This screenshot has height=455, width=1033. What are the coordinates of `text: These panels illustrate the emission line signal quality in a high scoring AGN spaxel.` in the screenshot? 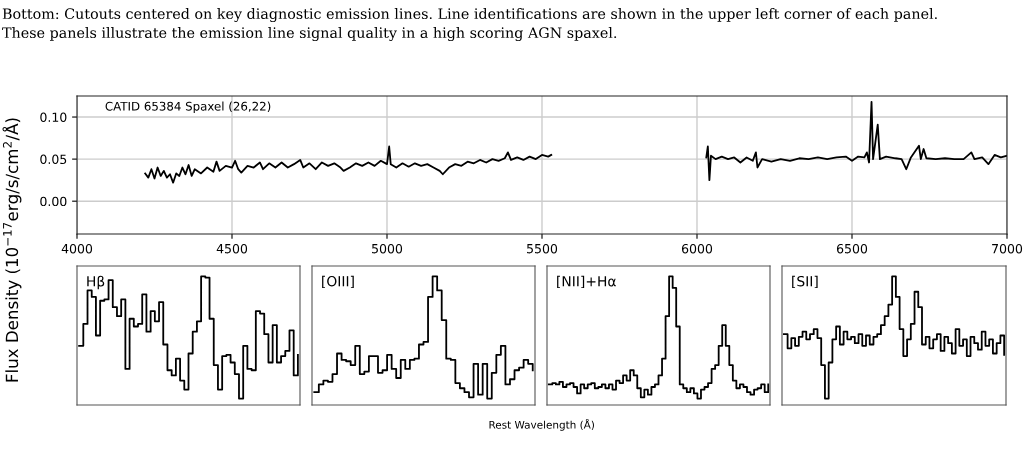 It's located at (309, 34).